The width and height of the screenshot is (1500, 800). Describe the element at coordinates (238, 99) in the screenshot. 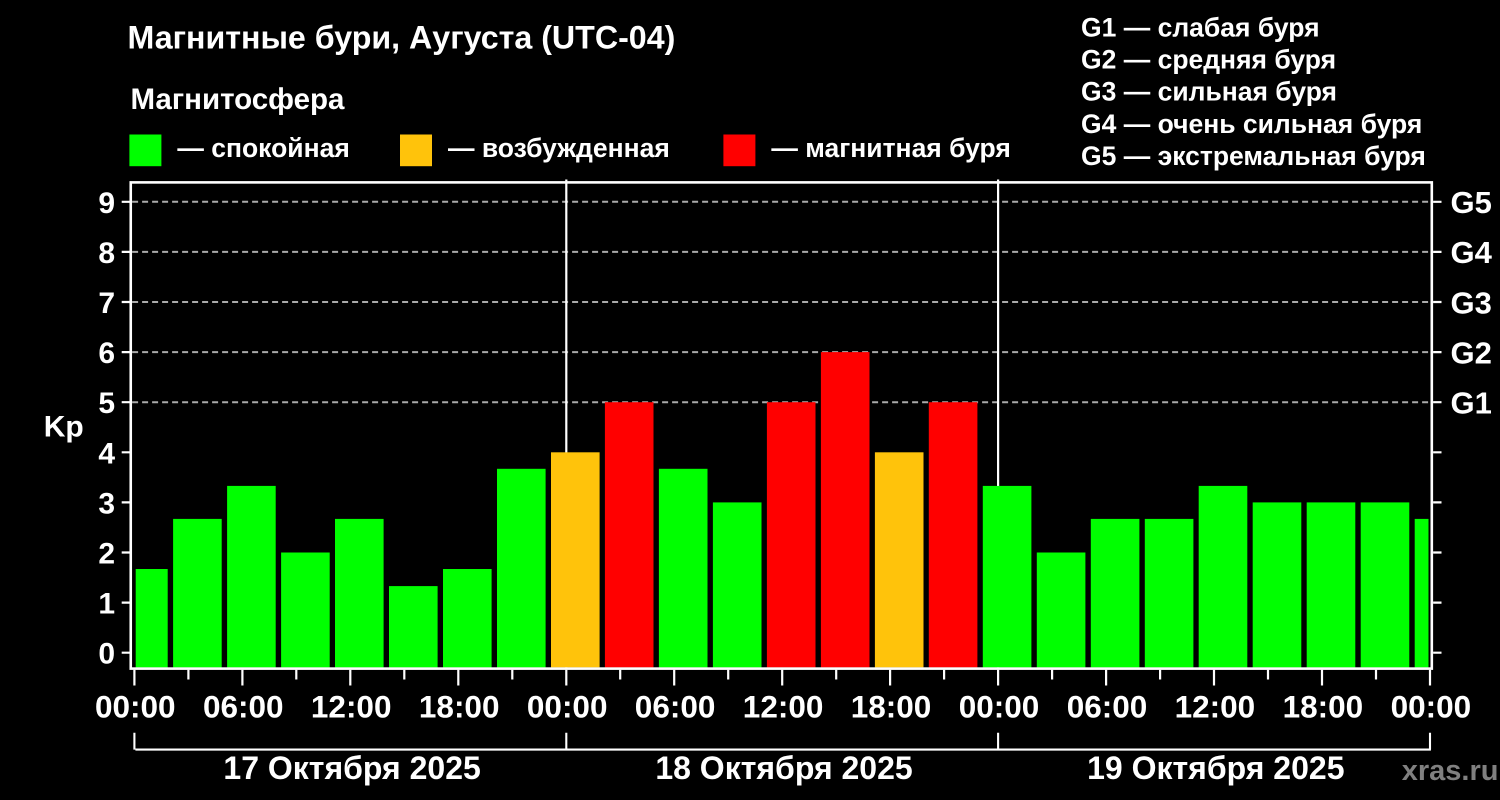

I see `svg-text: Магнитосфера` at that location.